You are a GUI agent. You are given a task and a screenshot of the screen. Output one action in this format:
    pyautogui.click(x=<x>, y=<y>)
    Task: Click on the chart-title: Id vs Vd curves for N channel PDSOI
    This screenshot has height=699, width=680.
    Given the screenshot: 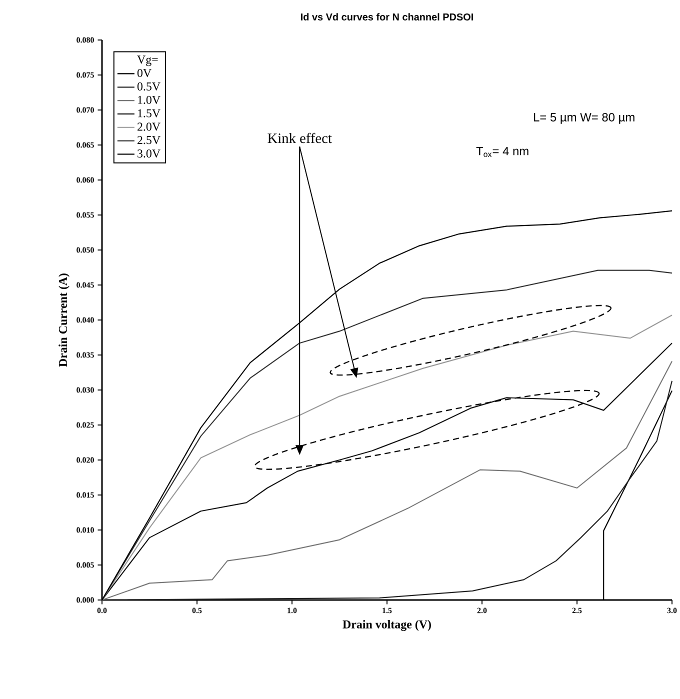 What is the action you would take?
    pyautogui.click(x=387, y=16)
    